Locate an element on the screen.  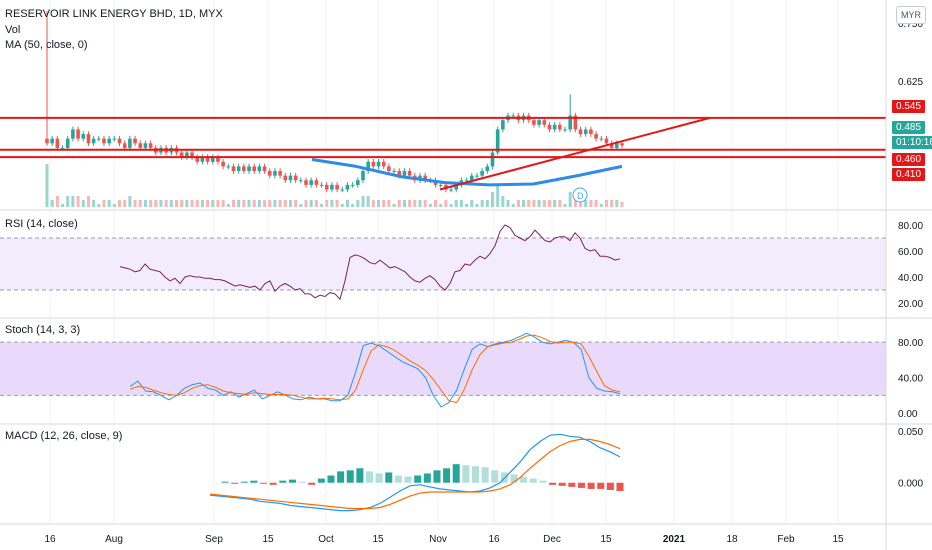
x-axis-label: Dec is located at coordinates (552, 539).